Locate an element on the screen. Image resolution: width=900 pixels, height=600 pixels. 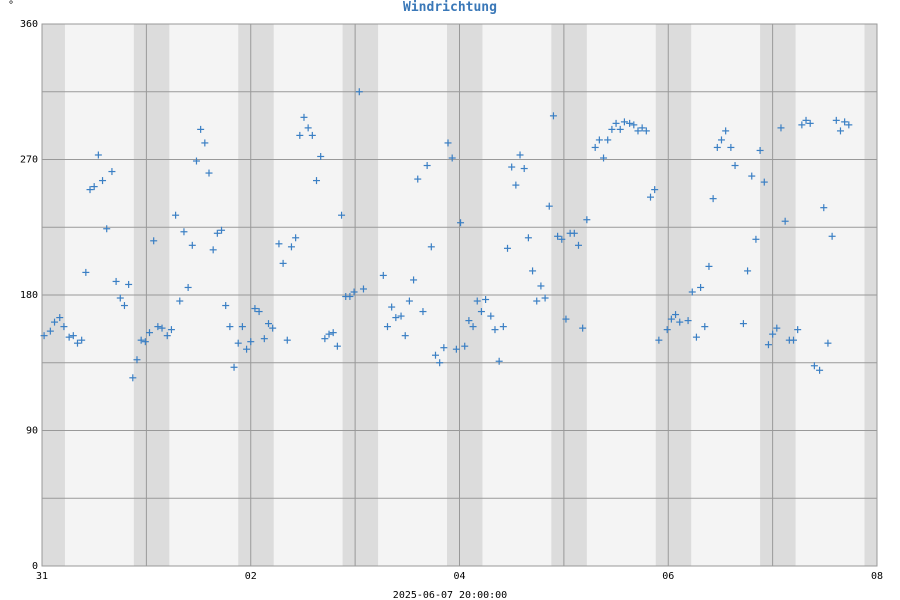
chart-title: Windrichtung is located at coordinates (450, 7).